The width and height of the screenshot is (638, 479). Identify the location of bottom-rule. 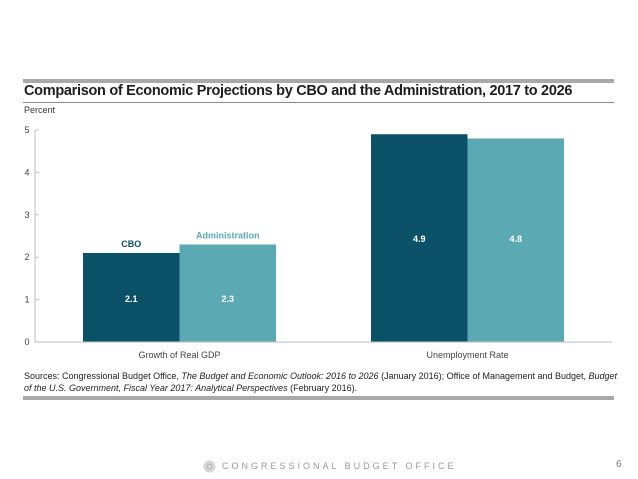
(318, 398).